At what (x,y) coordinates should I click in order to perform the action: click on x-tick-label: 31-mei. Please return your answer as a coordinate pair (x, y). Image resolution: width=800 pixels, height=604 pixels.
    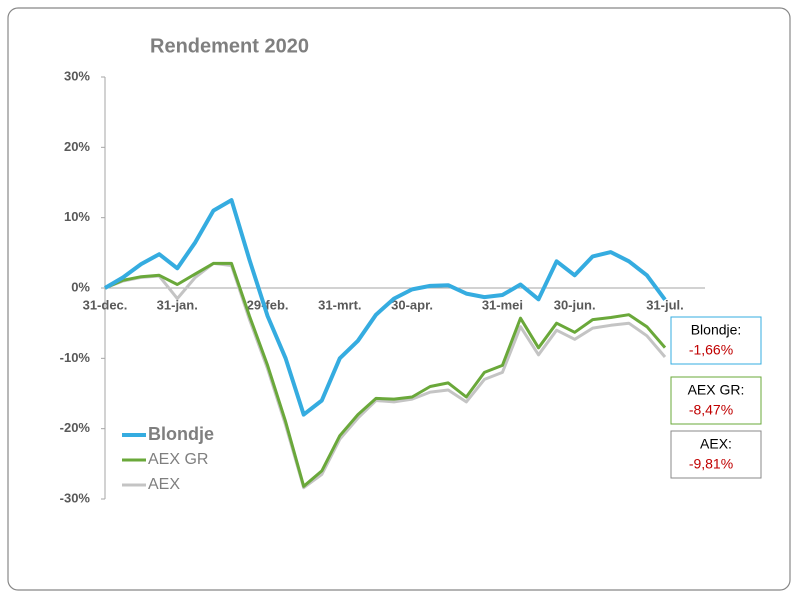
    Looking at the image, I should click on (502, 304).